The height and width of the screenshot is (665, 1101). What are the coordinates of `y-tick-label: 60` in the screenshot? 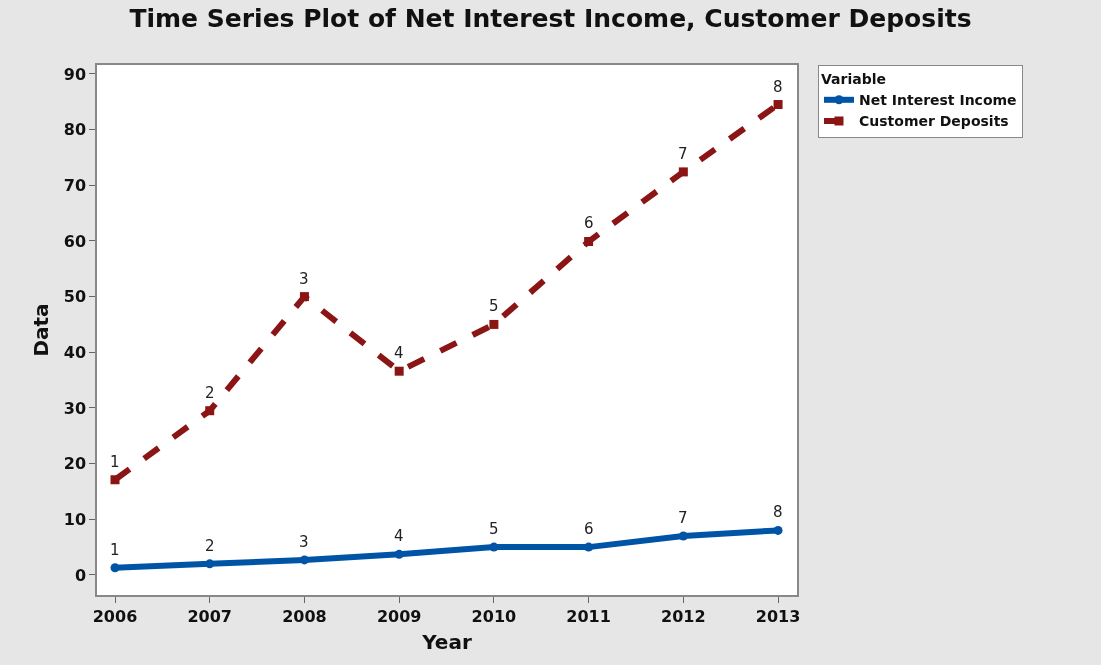 It's located at (75, 241).